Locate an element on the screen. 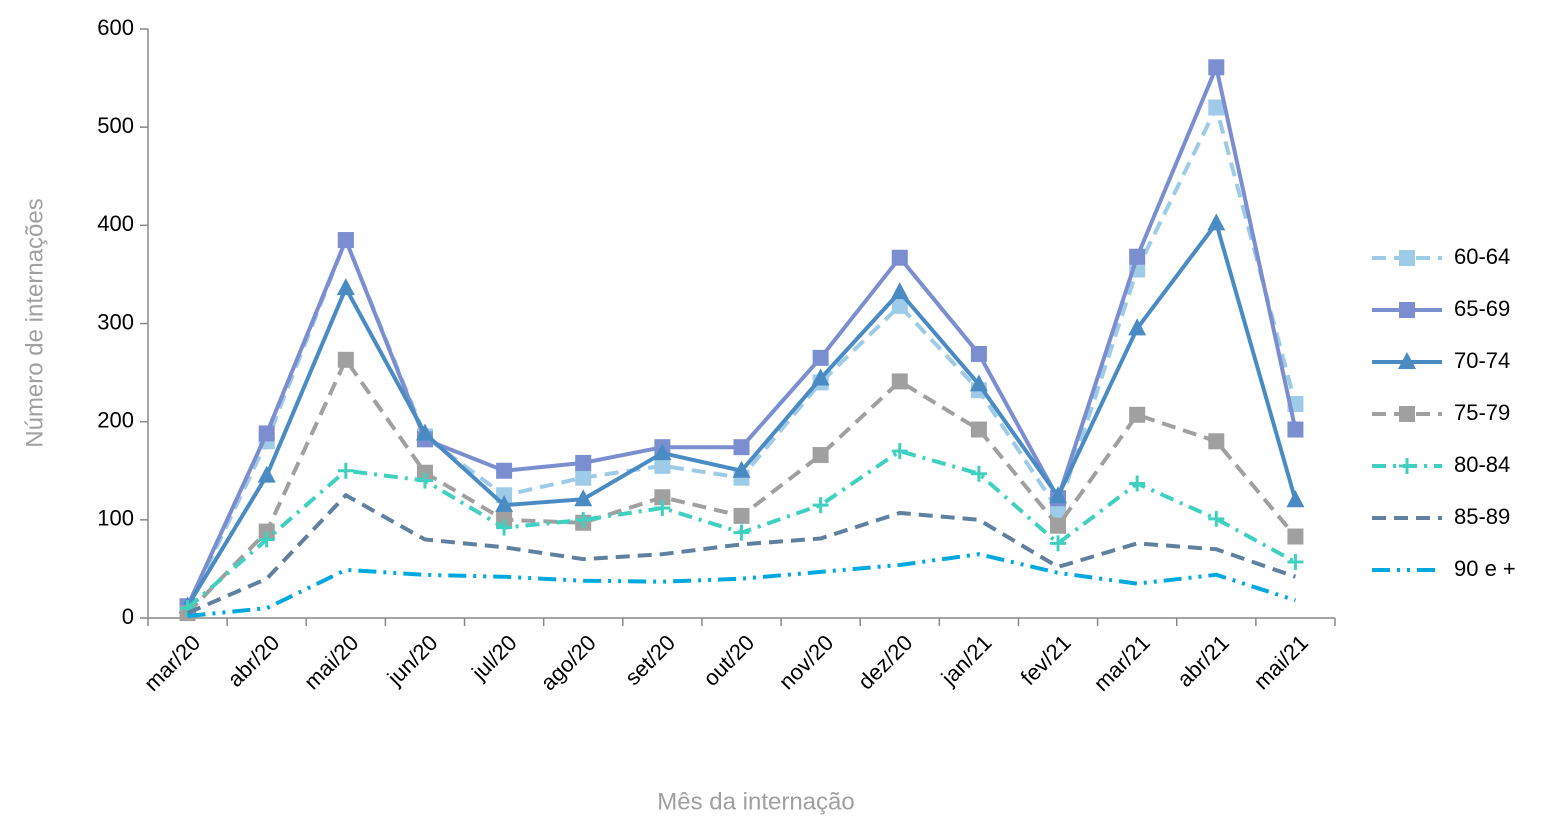 This screenshot has height=821, width=1547. legend-label: 75-79 is located at coordinates (1482, 412).